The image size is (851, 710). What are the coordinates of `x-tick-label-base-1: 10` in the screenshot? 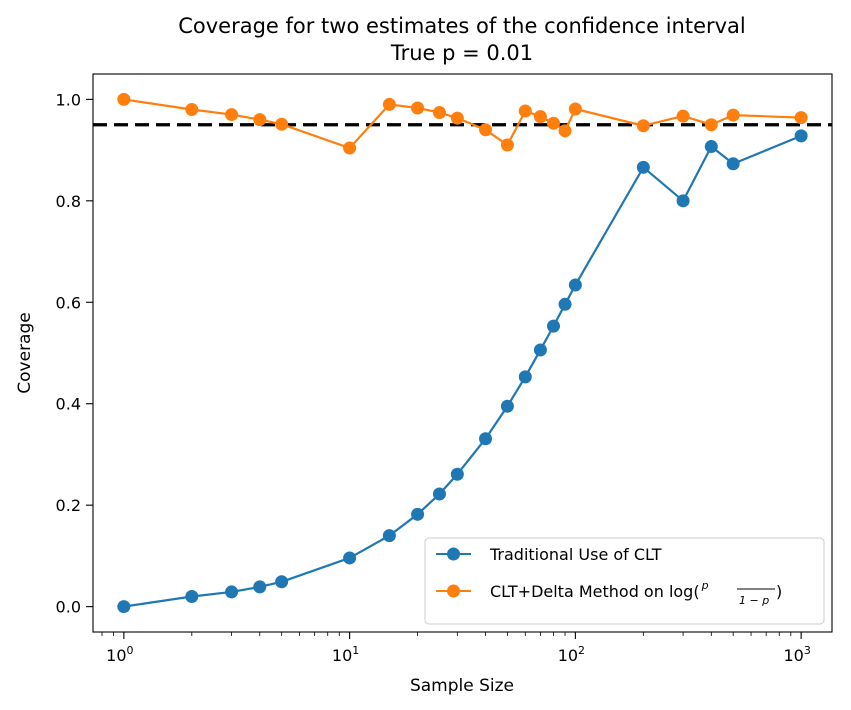 It's located at (342, 655).